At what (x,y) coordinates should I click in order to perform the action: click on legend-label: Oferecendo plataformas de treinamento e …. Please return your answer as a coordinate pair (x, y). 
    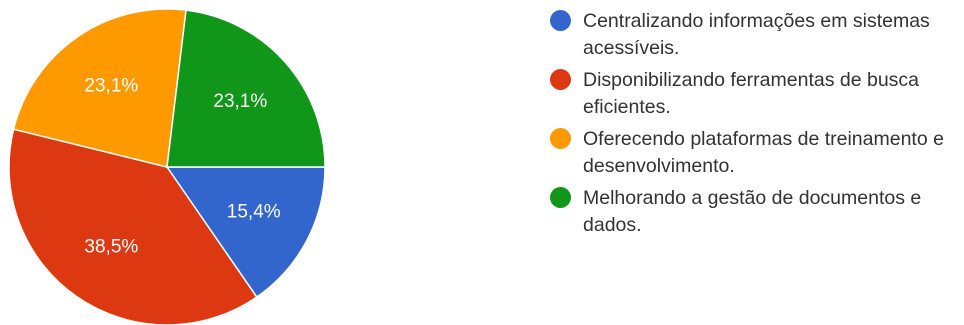
    Looking at the image, I should click on (763, 152).